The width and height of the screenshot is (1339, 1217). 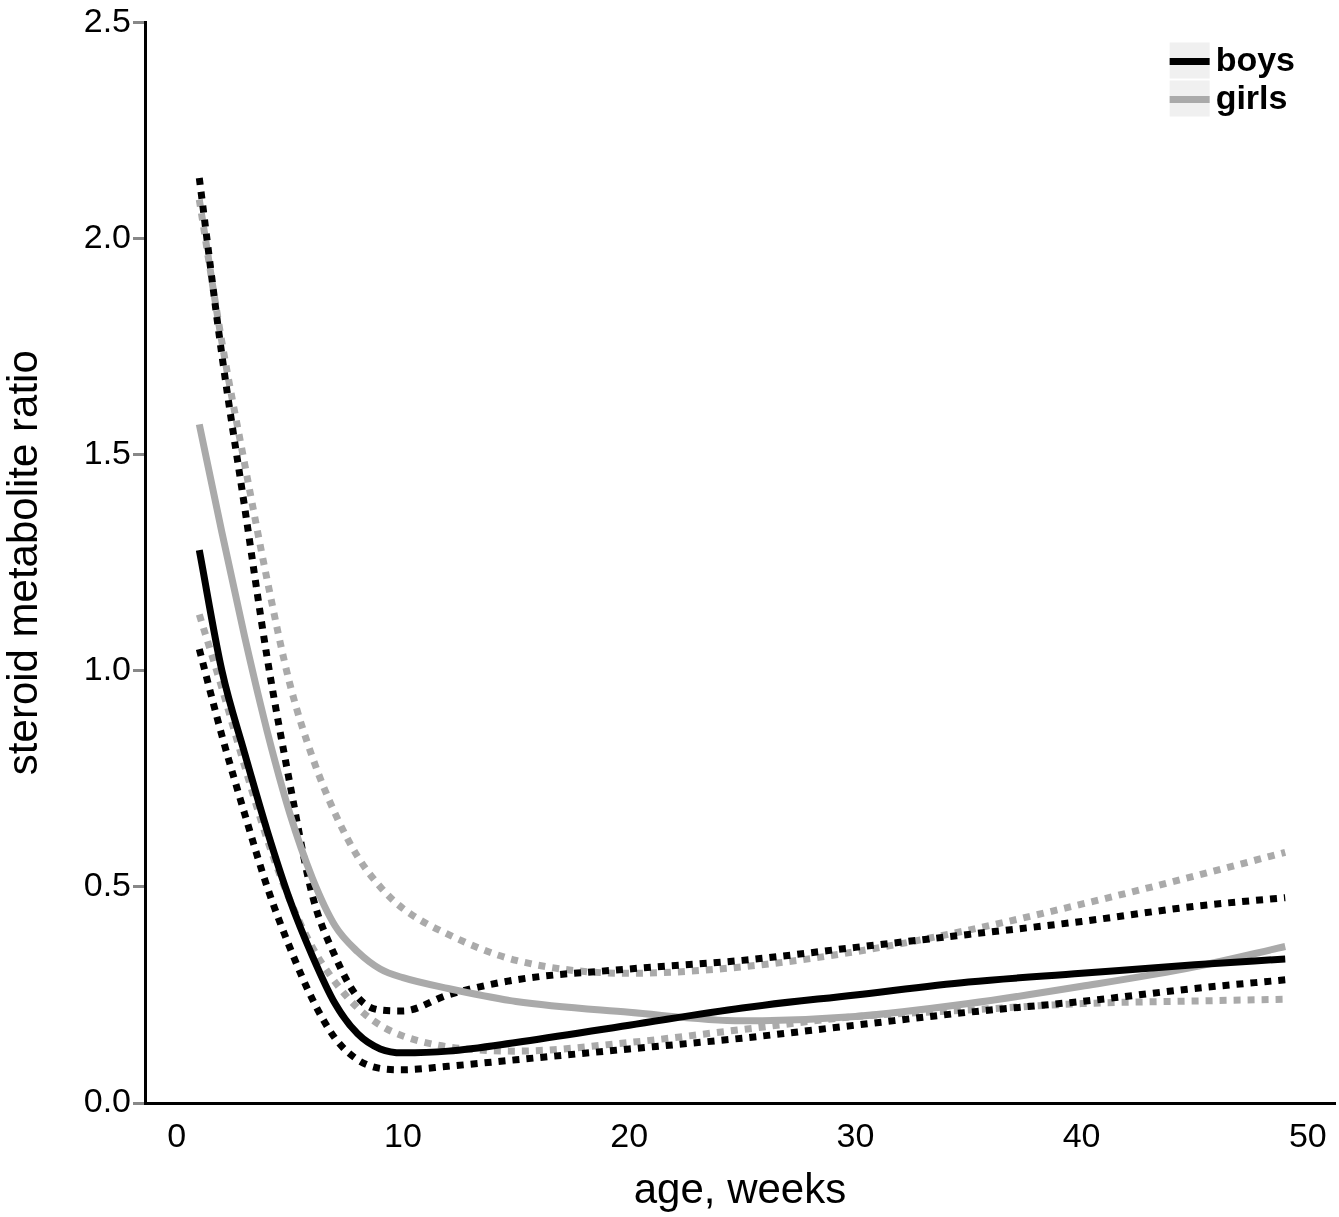 What do you see at coordinates (107, 235) in the screenshot?
I see `y-tick-label: 2.0` at bounding box center [107, 235].